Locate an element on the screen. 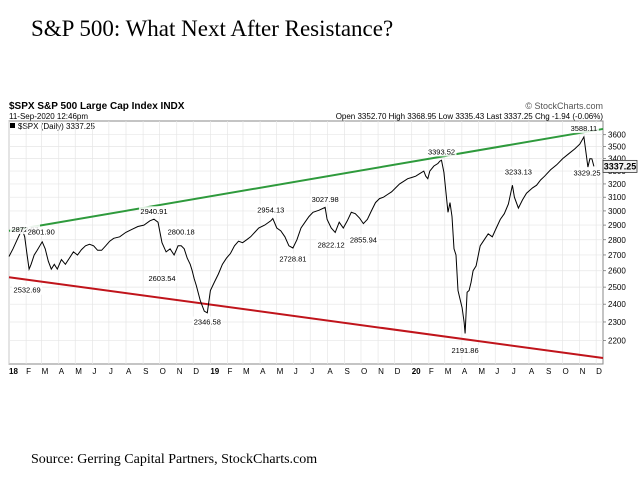 The image size is (640, 480). annotation-label: 2872.87 is located at coordinates (24, 229).